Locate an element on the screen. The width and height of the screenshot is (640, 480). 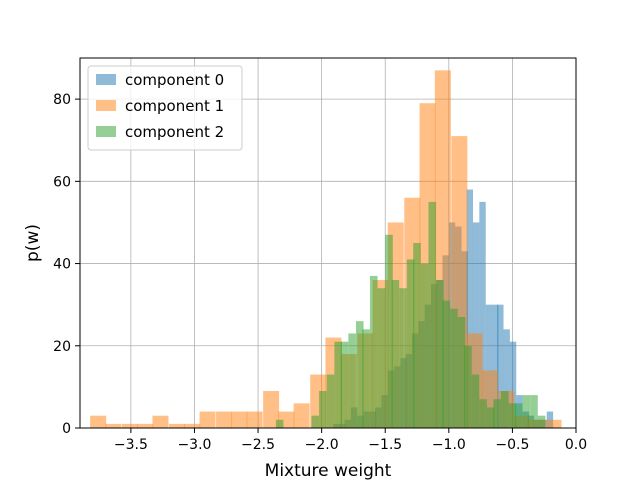
y-tick-label: 0 is located at coordinates (66, 429).